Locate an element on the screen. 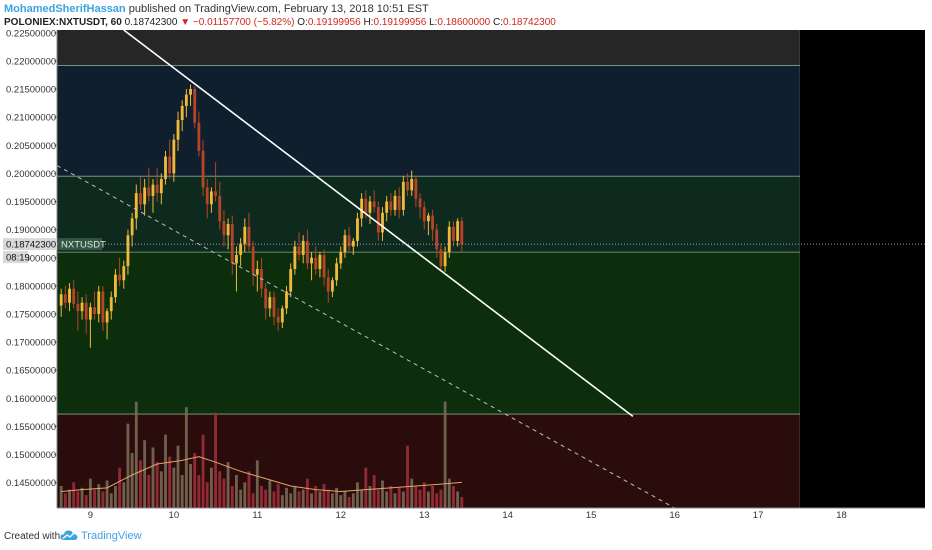  price-tick-label: 0.15000000 is located at coordinates (31, 455).